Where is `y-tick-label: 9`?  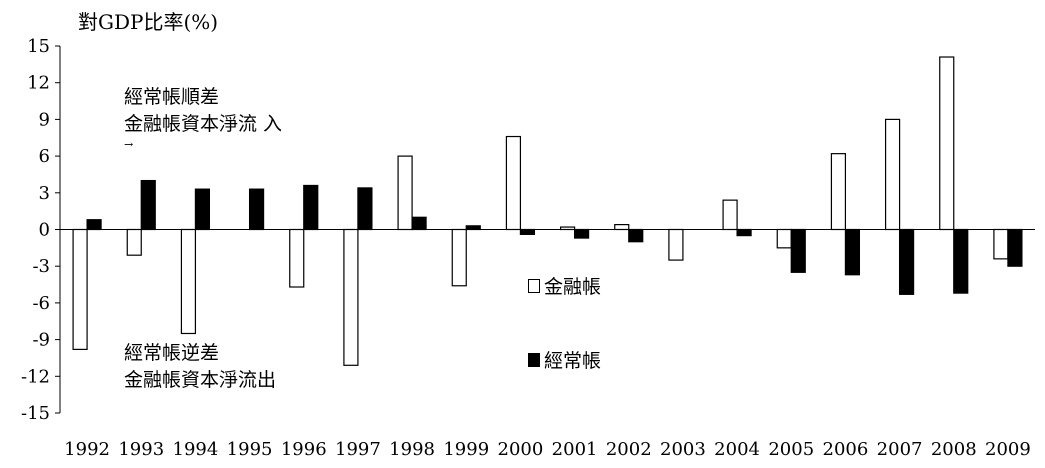 y-tick-label: 9 is located at coordinates (44, 119).